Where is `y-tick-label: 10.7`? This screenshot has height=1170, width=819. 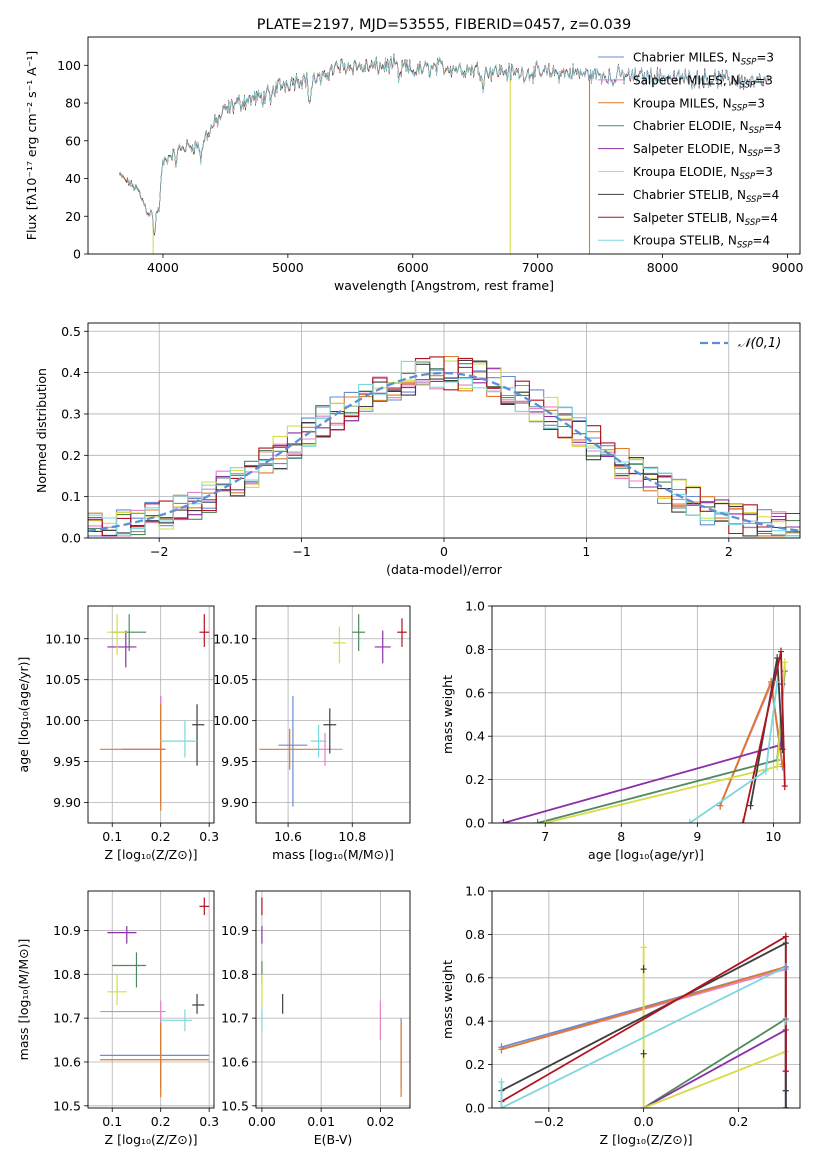
y-tick-label: 10.7 is located at coordinates (67, 1018).